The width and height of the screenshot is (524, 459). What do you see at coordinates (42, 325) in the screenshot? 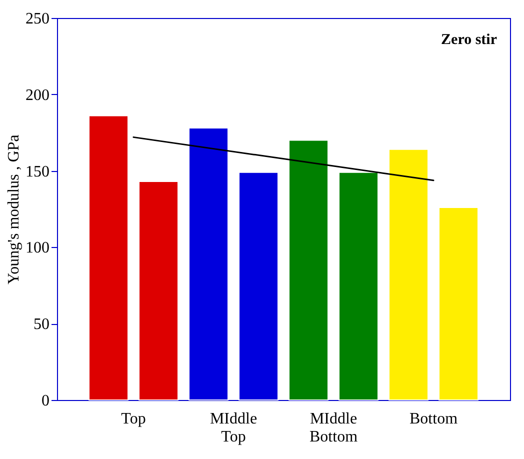
I see `y-tick-label: 50` at bounding box center [42, 325].